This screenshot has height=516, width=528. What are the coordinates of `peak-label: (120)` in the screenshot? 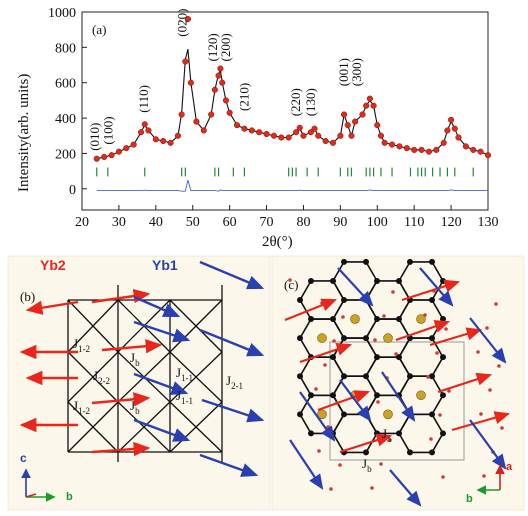 It's located at (212, 47).